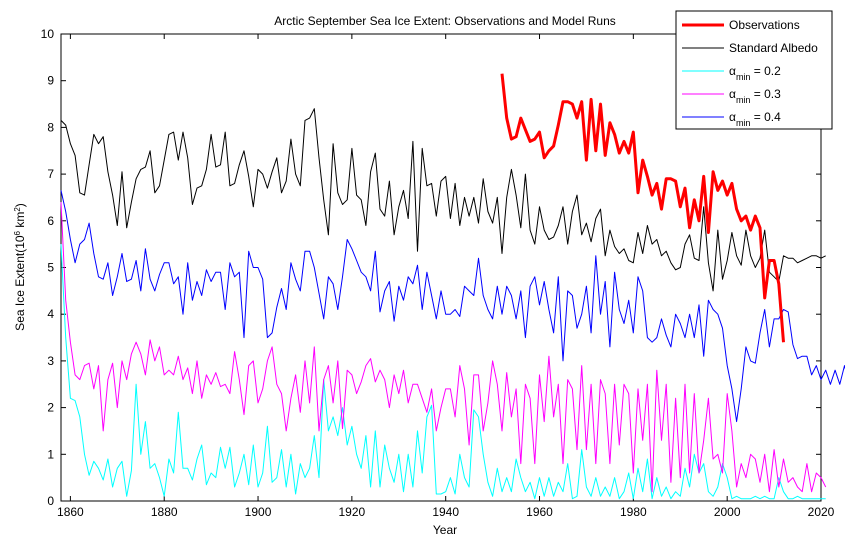 The height and width of the screenshot is (536, 845). I want to click on y-tick-label: 10, so click(48, 34).